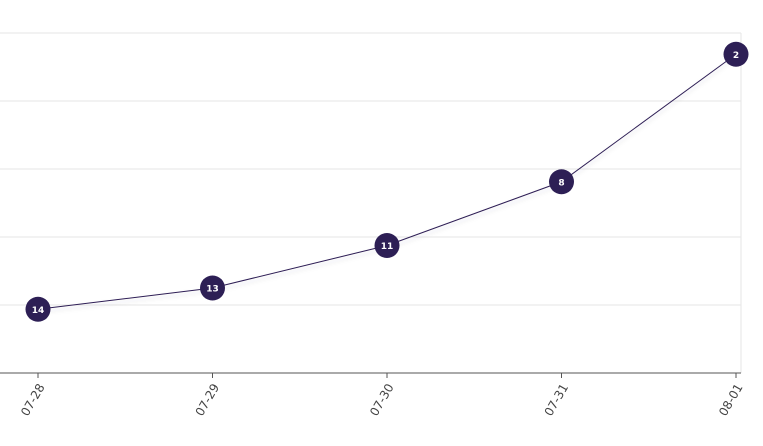  What do you see at coordinates (33, 399) in the screenshot?
I see `x-tick-label: 07-28` at bounding box center [33, 399].